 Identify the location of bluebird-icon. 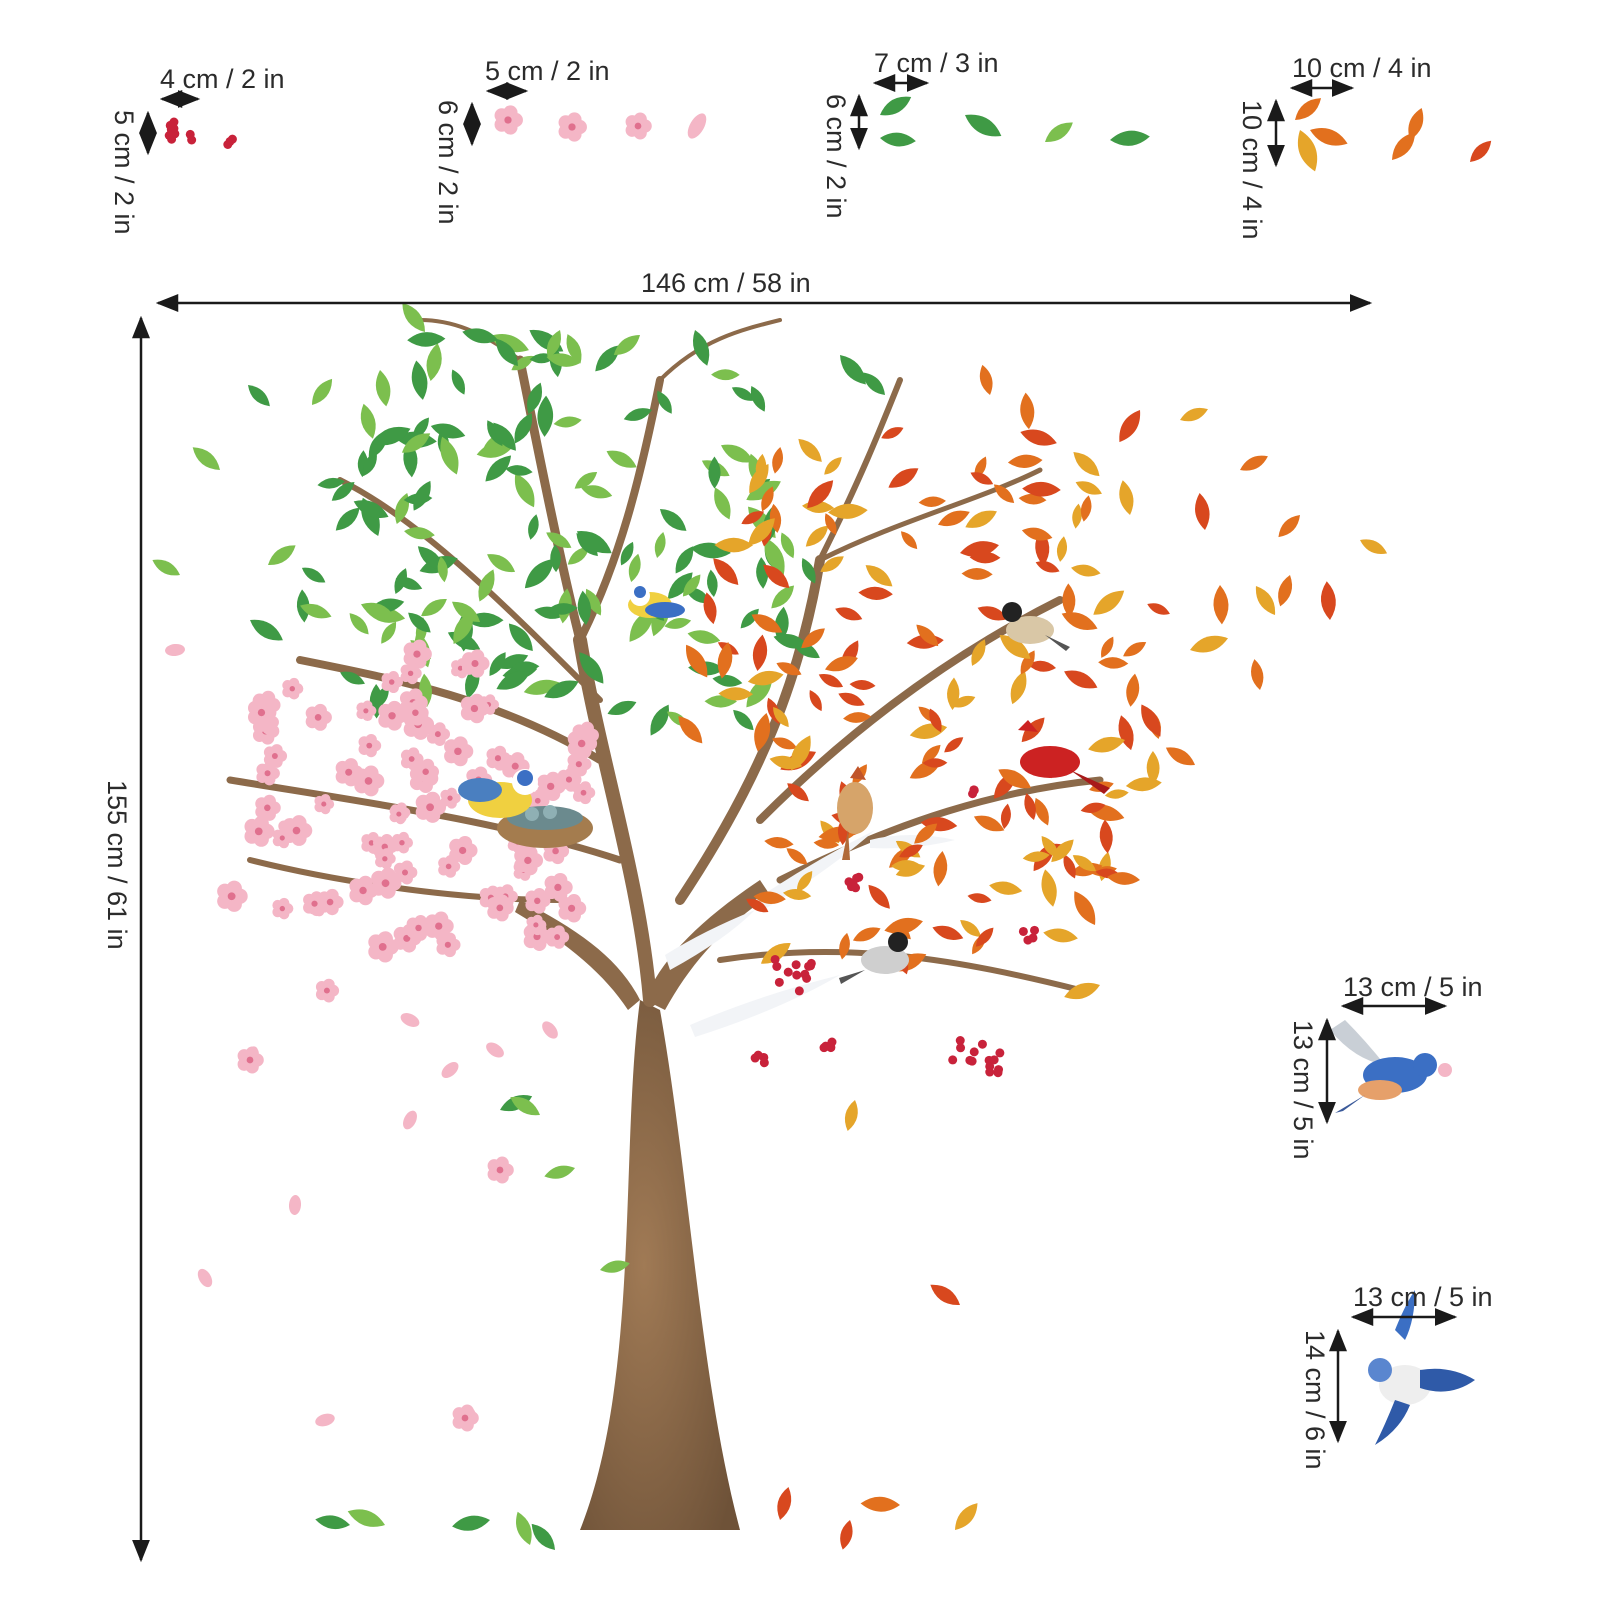
(1391, 1066).